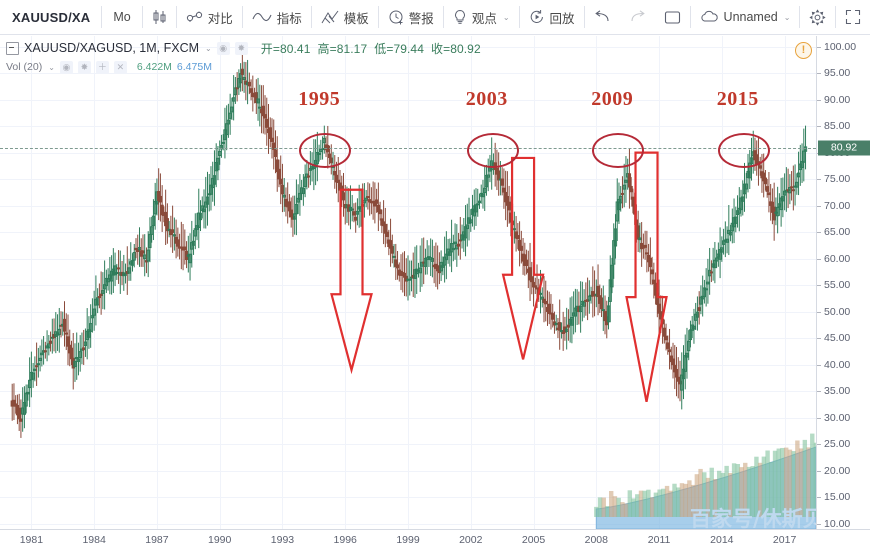  I want to click on time-axis-tick: 1999, so click(408, 540).